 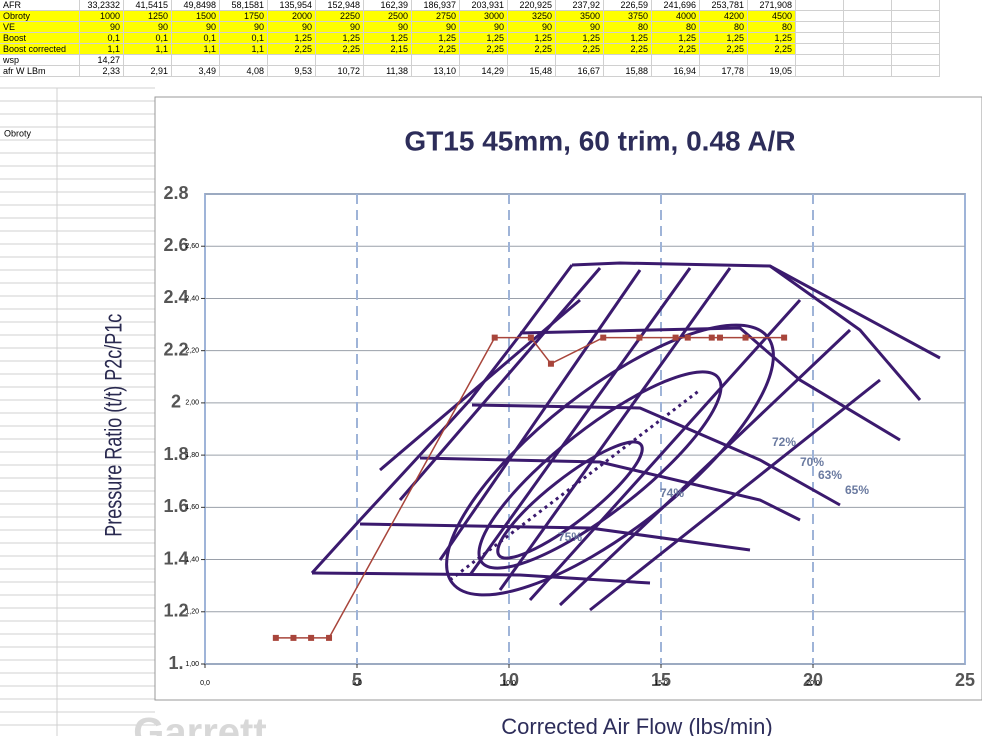 What do you see at coordinates (196, 5) in the screenshot?
I see `cell: 49,8498` at bounding box center [196, 5].